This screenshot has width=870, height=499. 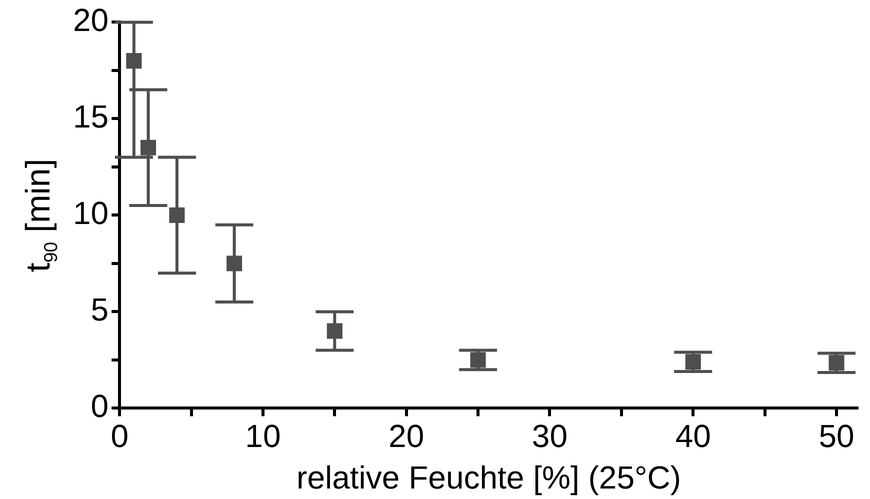 What do you see at coordinates (836, 436) in the screenshot?
I see `x-tick-label: 50` at bounding box center [836, 436].